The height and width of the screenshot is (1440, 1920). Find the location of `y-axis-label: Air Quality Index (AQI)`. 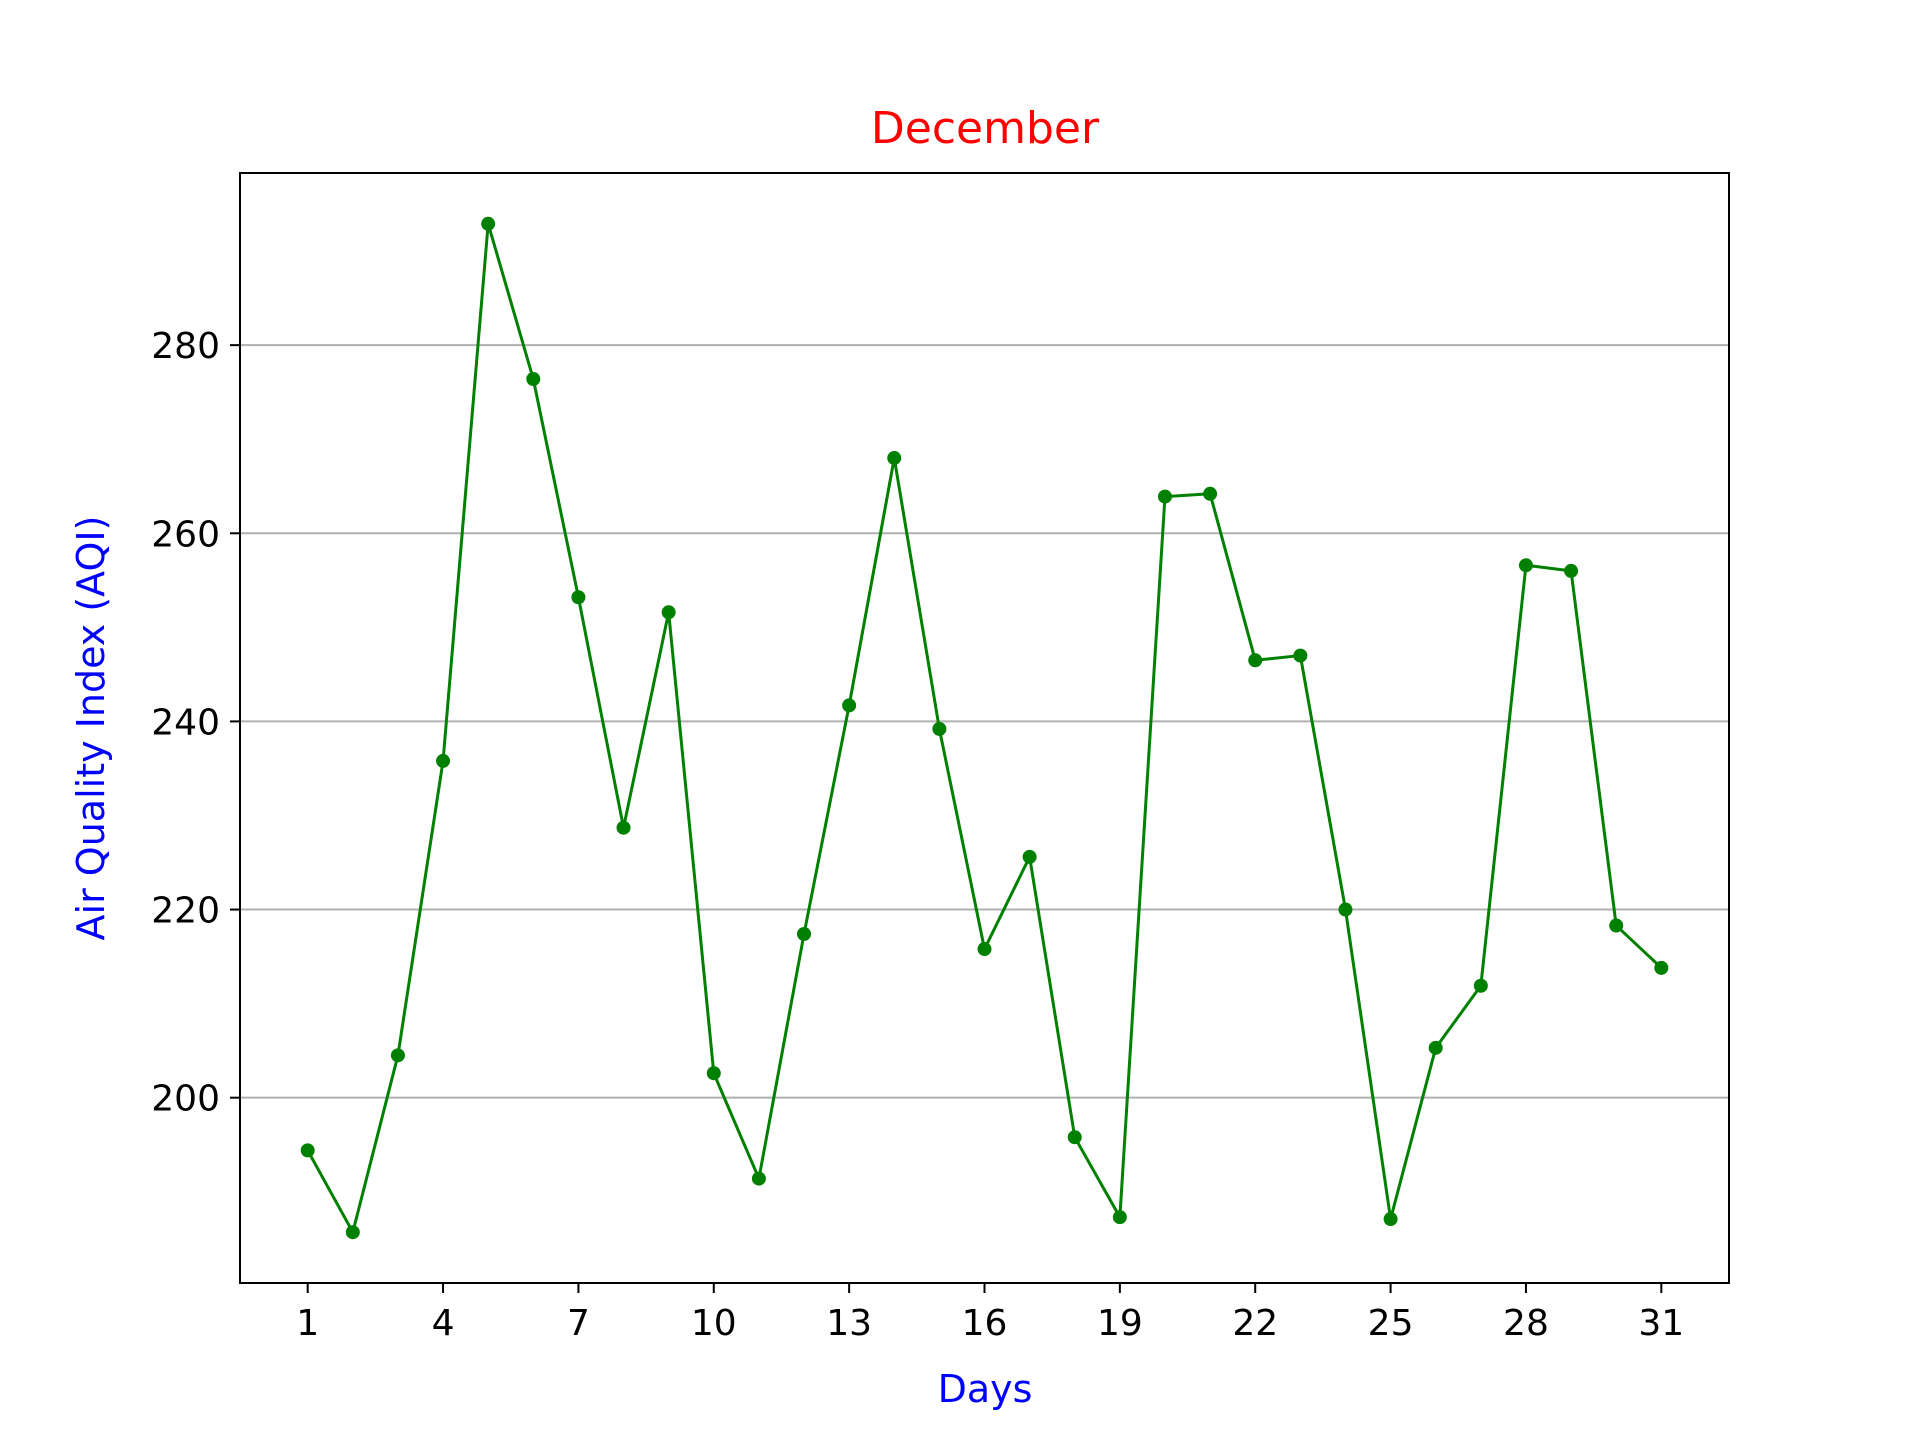

y-axis-label: Air Quality Index (AQI) is located at coordinates (91, 728).